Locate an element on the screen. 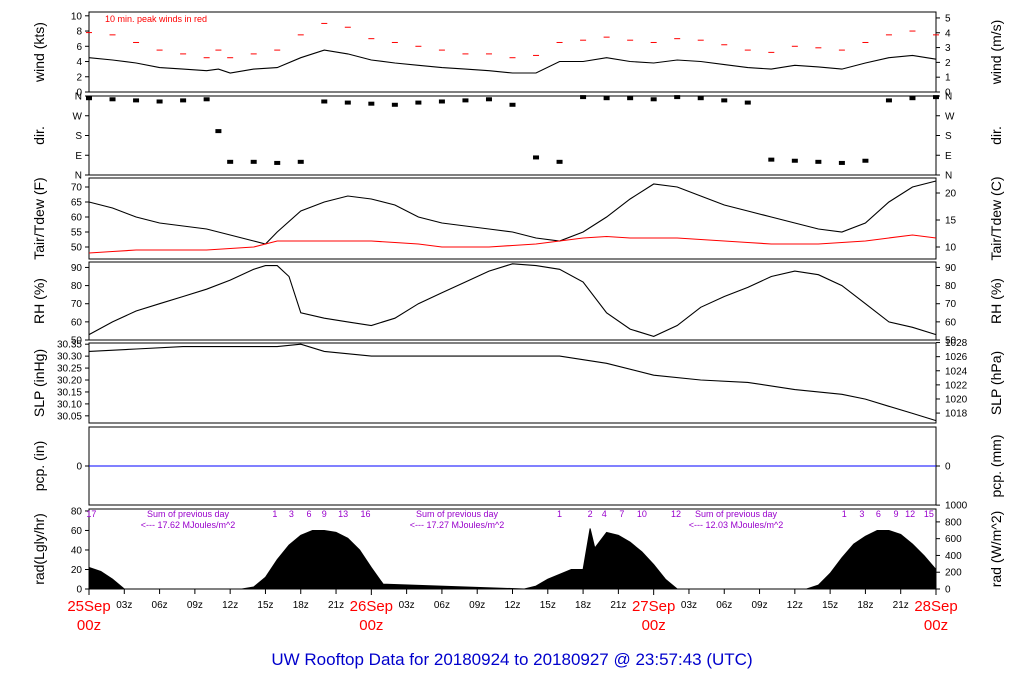 This screenshot has width=1024, height=700. rad-hour-mark: 6 is located at coordinates (308, 514).